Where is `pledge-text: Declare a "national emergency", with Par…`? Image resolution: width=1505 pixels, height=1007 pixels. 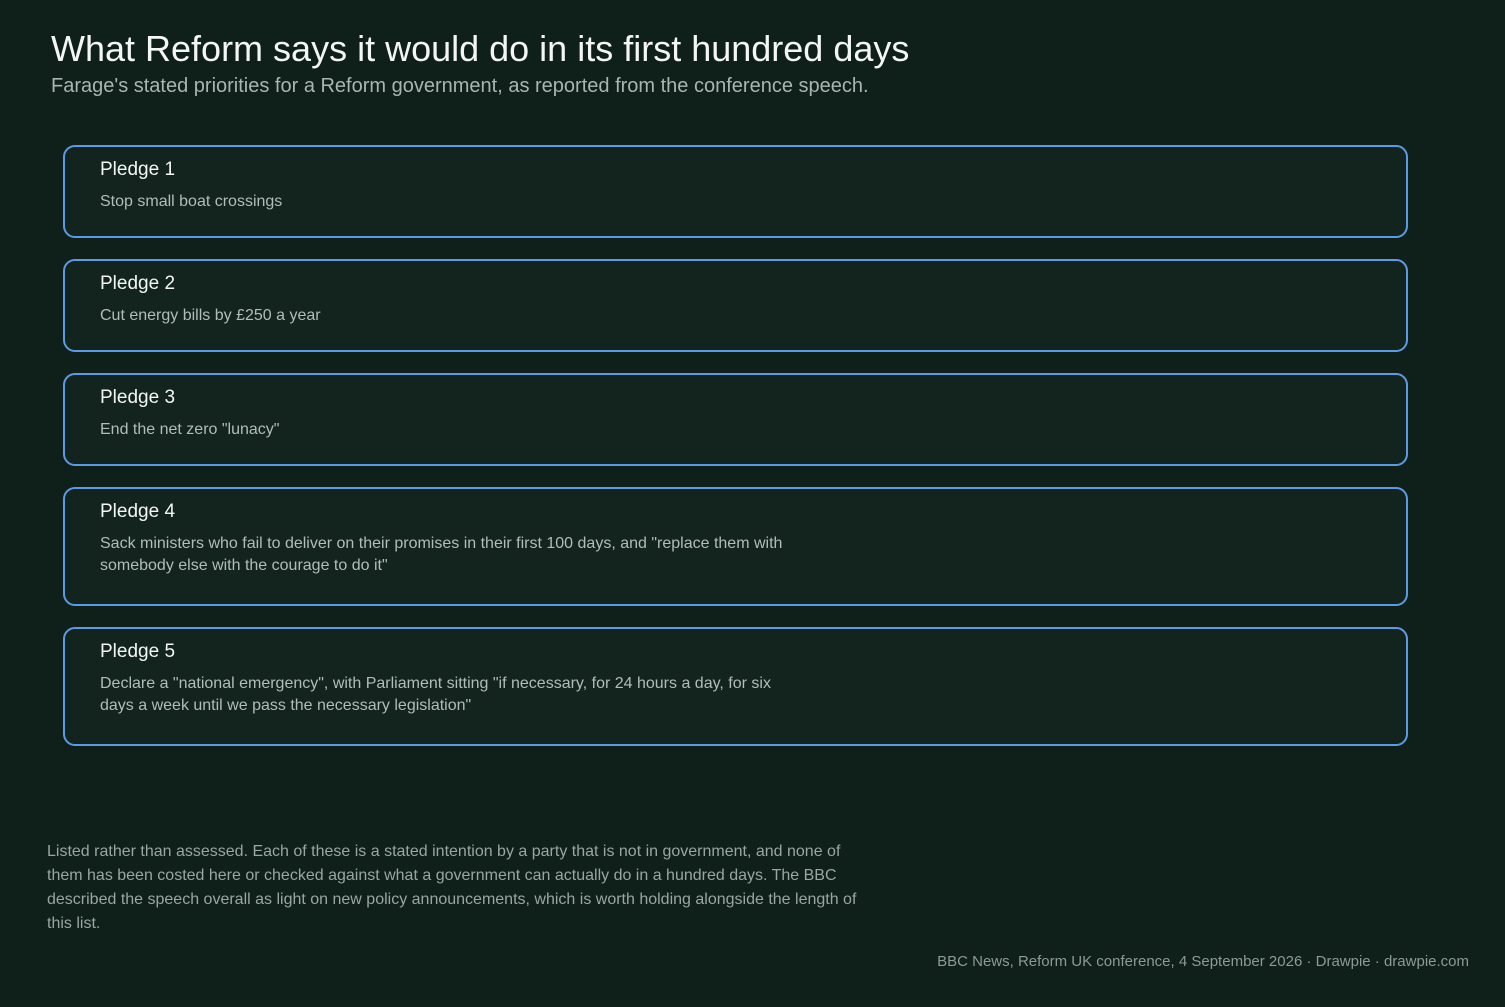
pledge-text: Declare a "national emergency", with Par… is located at coordinates (435, 694).